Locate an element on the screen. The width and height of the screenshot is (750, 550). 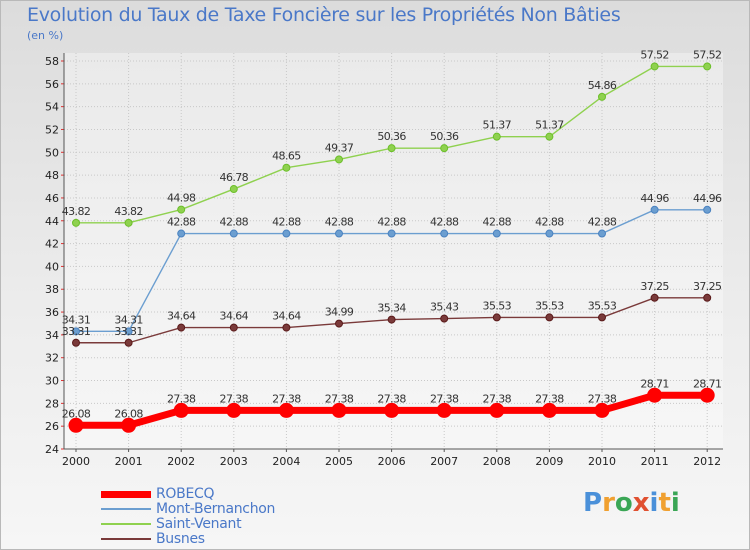
data-label-saint-venant: 43.82 is located at coordinates (76, 211).